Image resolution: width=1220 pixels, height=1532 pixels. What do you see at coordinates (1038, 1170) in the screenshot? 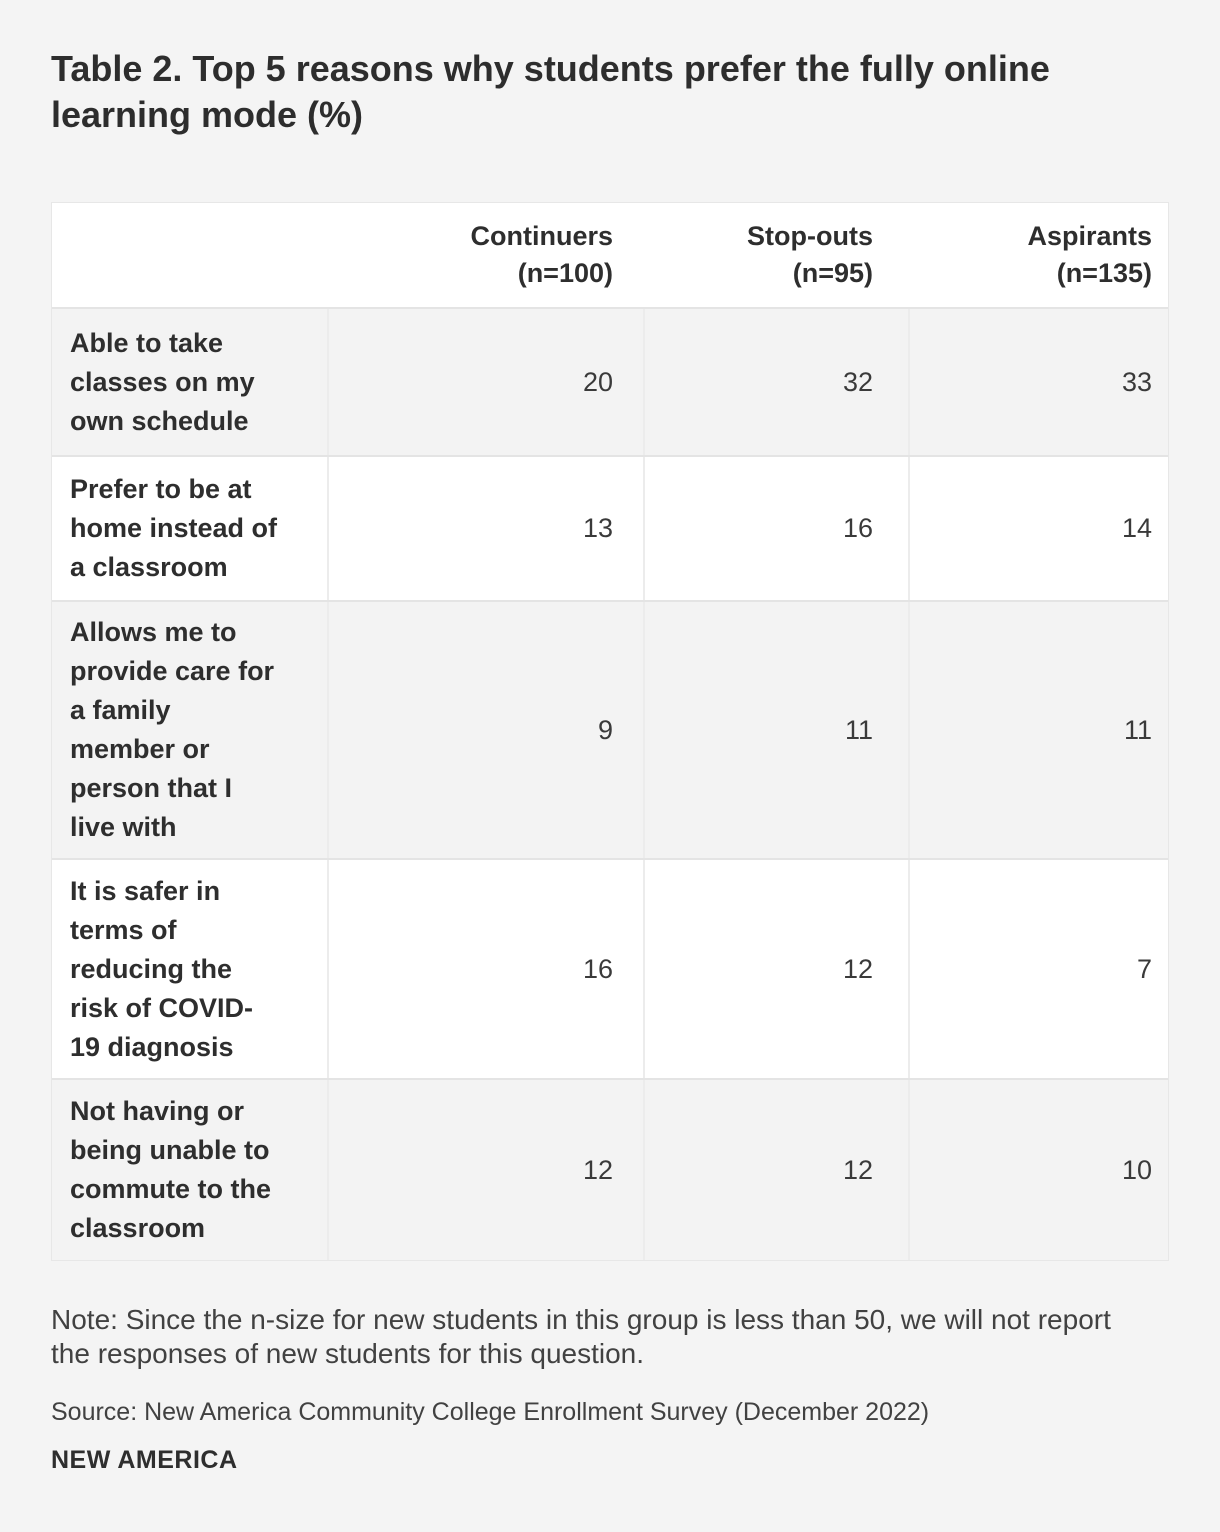
I see `value-cell-aspirants: 10` at bounding box center [1038, 1170].